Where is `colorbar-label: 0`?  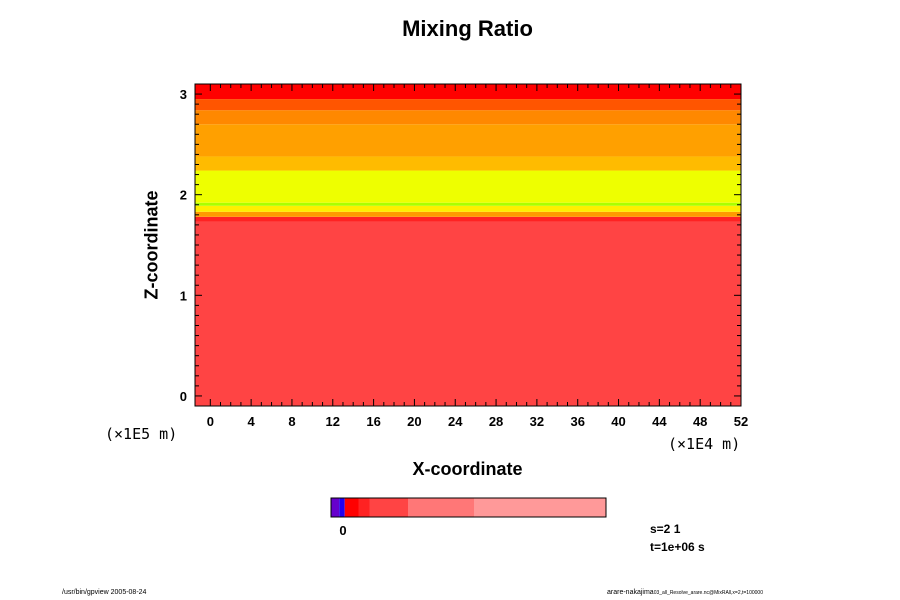
colorbar-label: 0 is located at coordinates (342, 530).